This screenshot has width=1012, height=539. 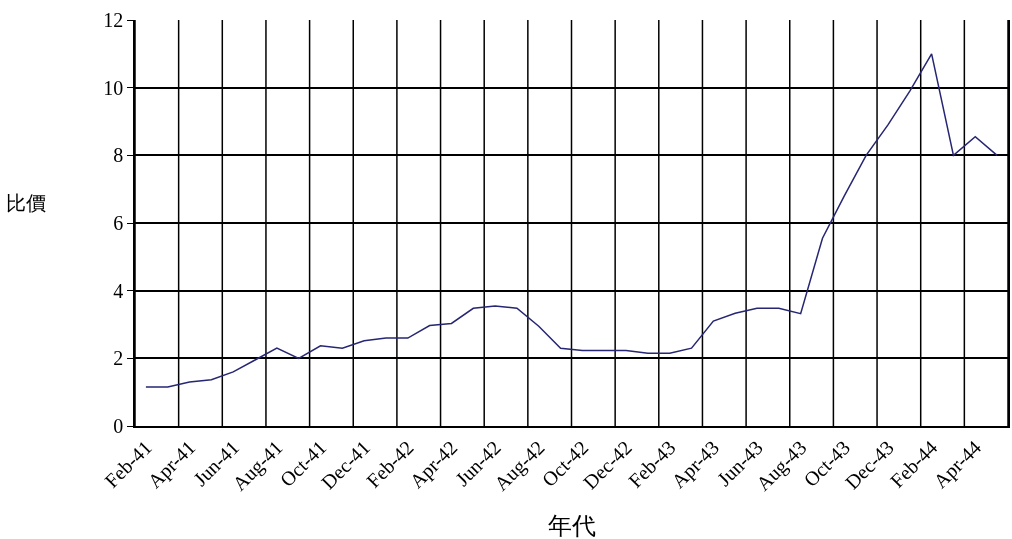 I want to click on y-tick-label: 0, so click(x=118, y=426).